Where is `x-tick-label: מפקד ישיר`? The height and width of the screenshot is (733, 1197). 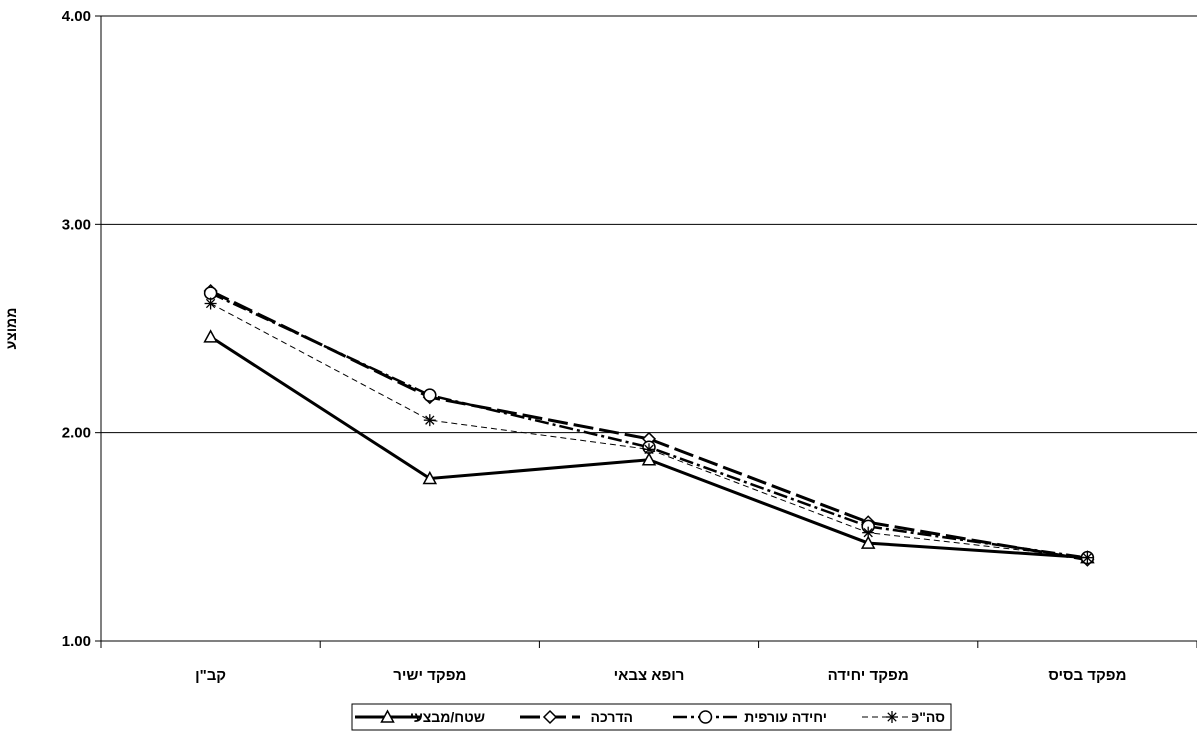
x-tick-label: מפקד ישיר is located at coordinates (429, 675).